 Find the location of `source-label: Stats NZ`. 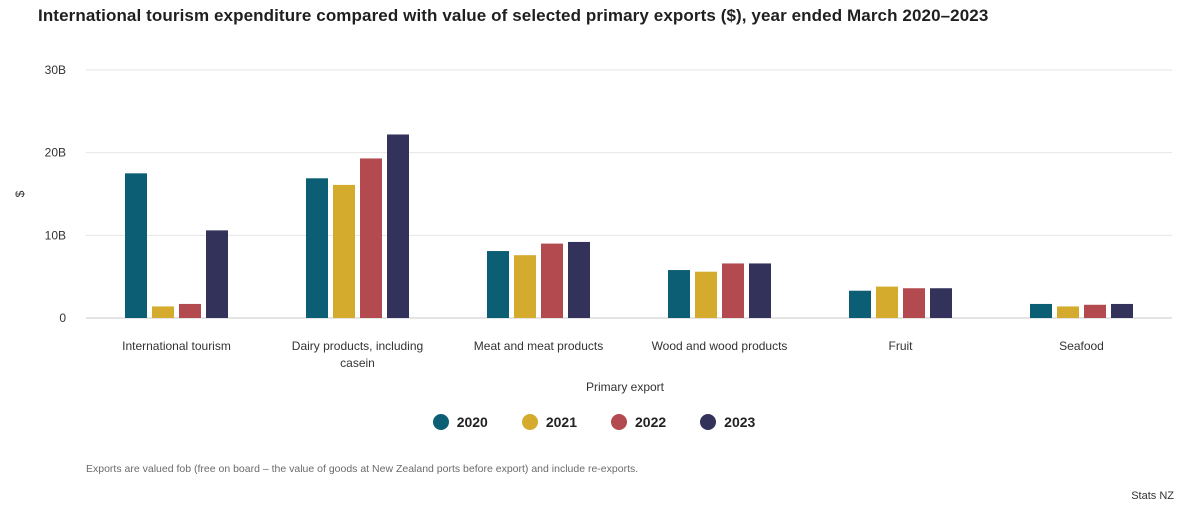

source-label: Stats NZ is located at coordinates (1152, 496).